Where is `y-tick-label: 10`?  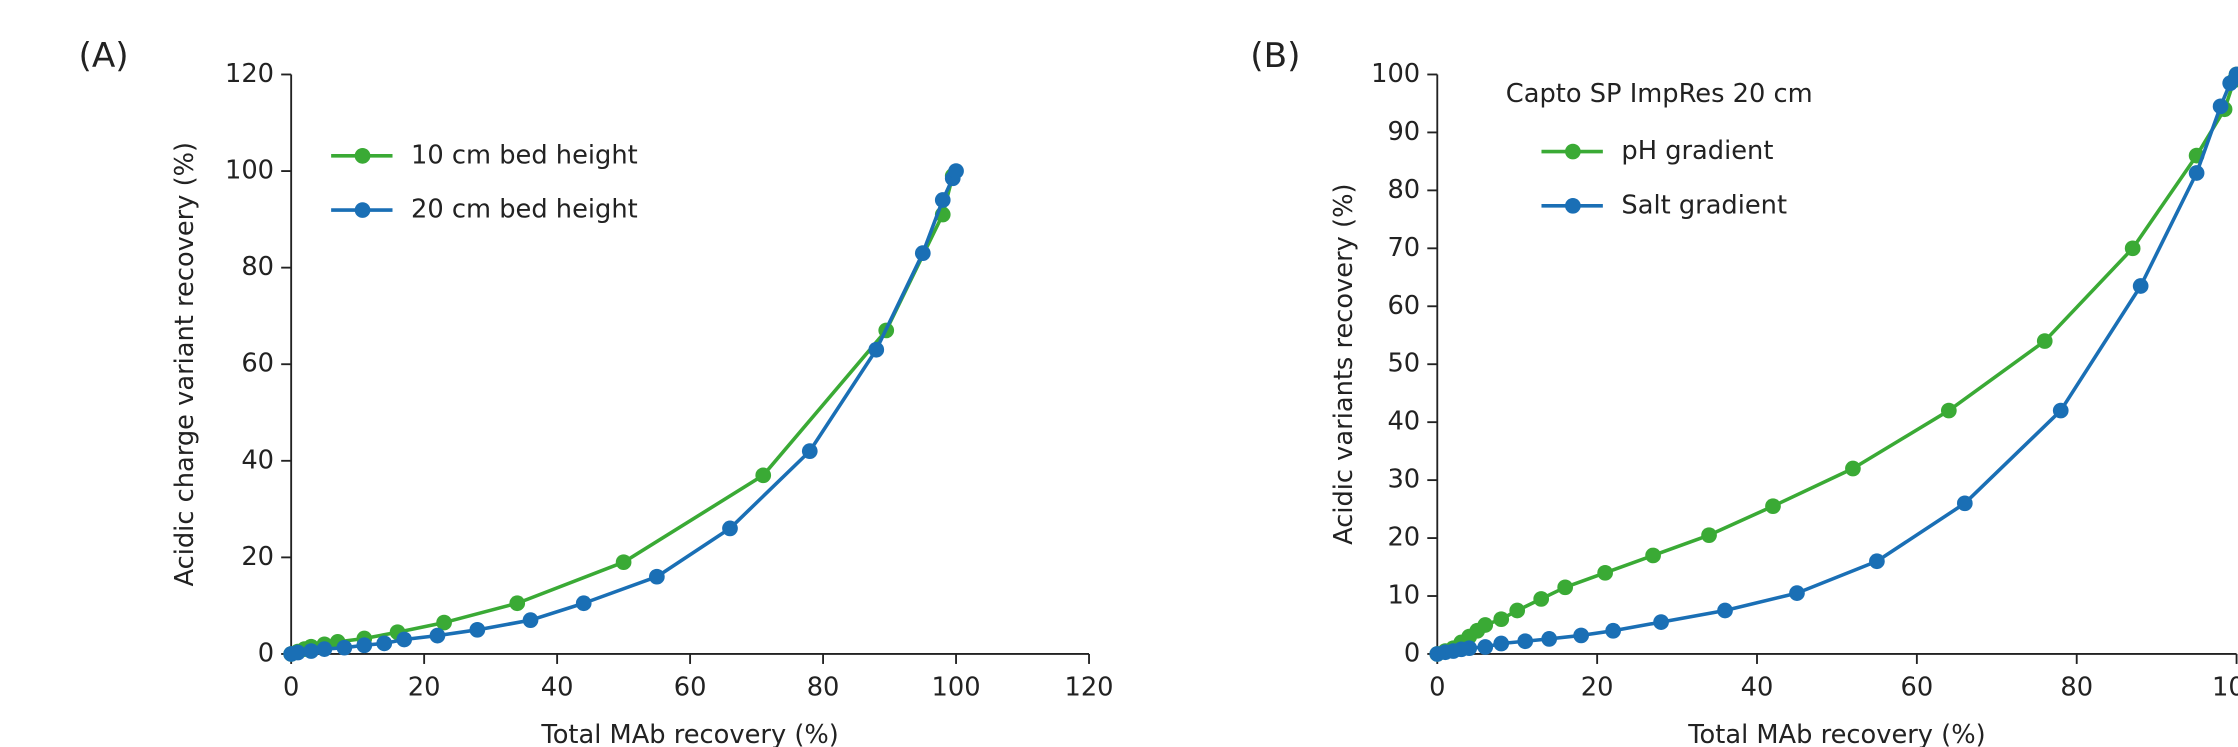
y-tick-label: 10 is located at coordinates (1403, 596).